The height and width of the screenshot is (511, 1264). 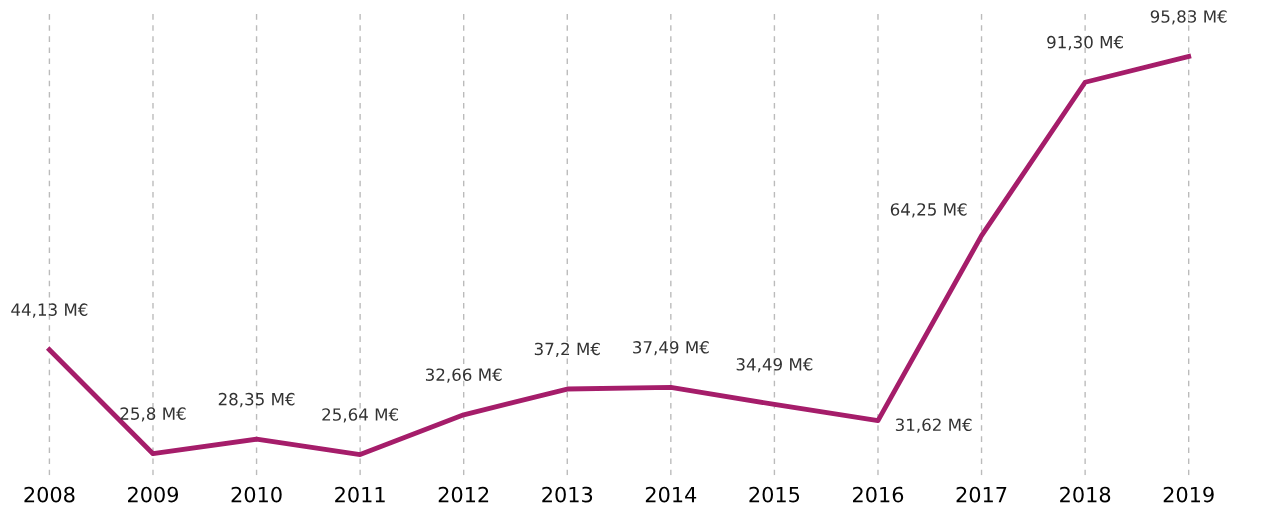 What do you see at coordinates (153, 414) in the screenshot?
I see `data-label: 25,8 M€` at bounding box center [153, 414].